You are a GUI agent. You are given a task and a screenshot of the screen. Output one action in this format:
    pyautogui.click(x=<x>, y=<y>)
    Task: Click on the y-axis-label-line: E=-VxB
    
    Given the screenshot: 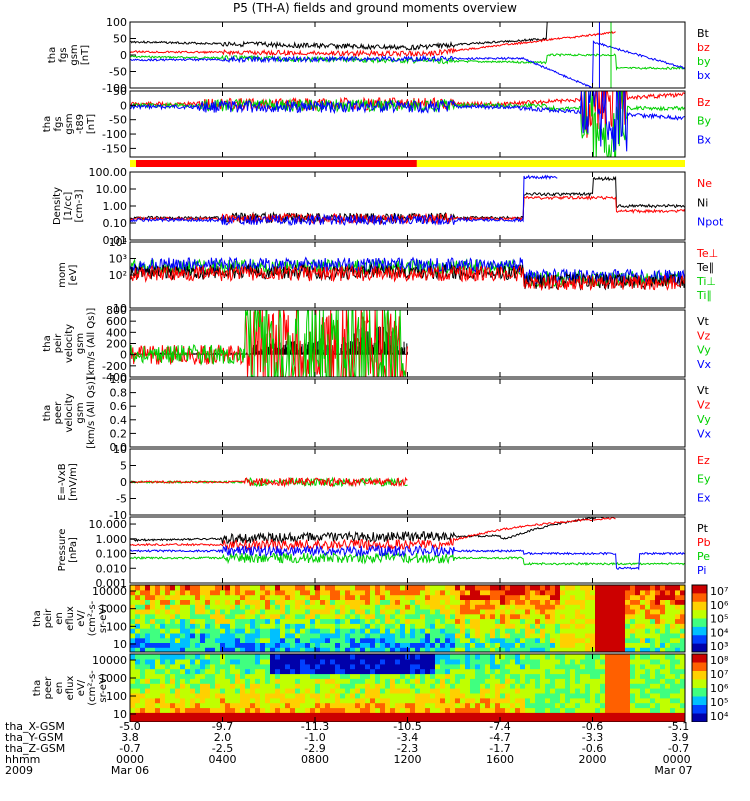 What is the action you would take?
    pyautogui.click(x=62, y=481)
    